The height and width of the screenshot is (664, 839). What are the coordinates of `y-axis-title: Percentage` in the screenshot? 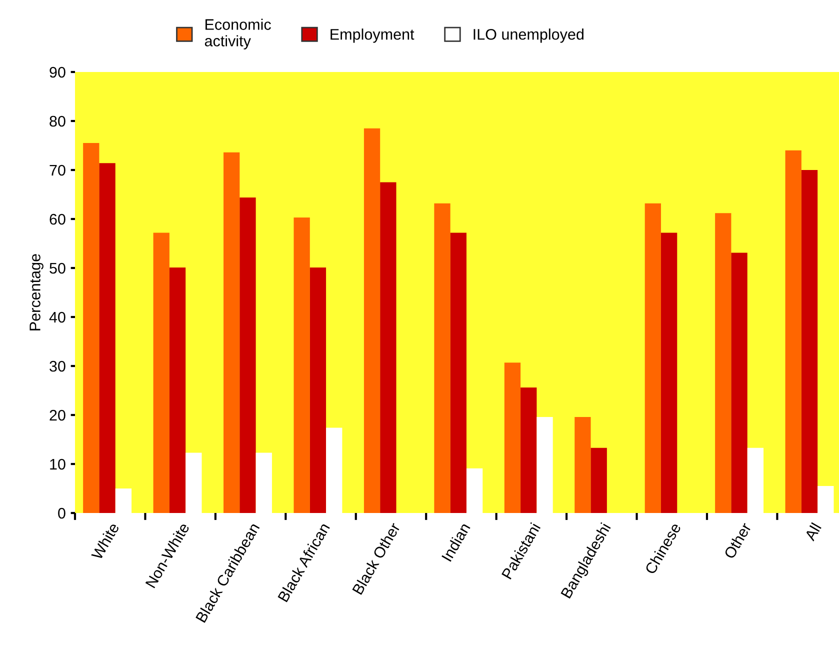 It's located at (37, 292).